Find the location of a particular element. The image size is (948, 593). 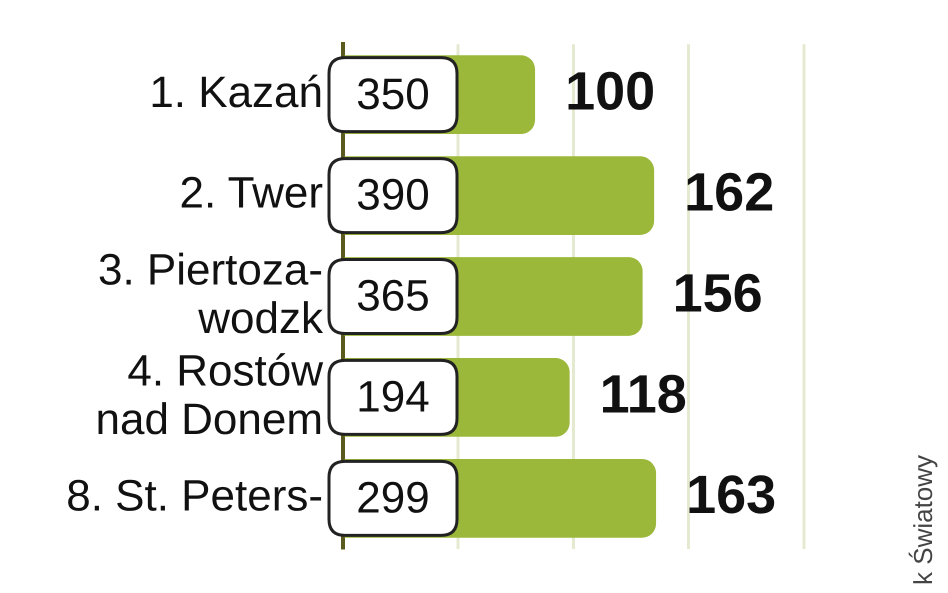

annotation: 194 is located at coordinates (393, 397).